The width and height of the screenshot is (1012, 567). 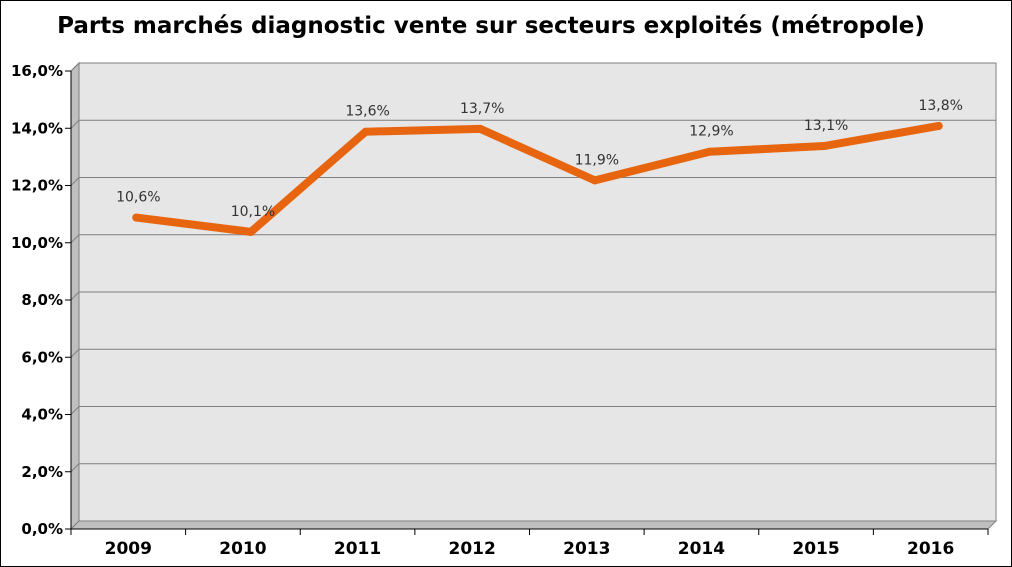 What do you see at coordinates (37, 128) in the screenshot?
I see `y-tick-label: 14,0%` at bounding box center [37, 128].